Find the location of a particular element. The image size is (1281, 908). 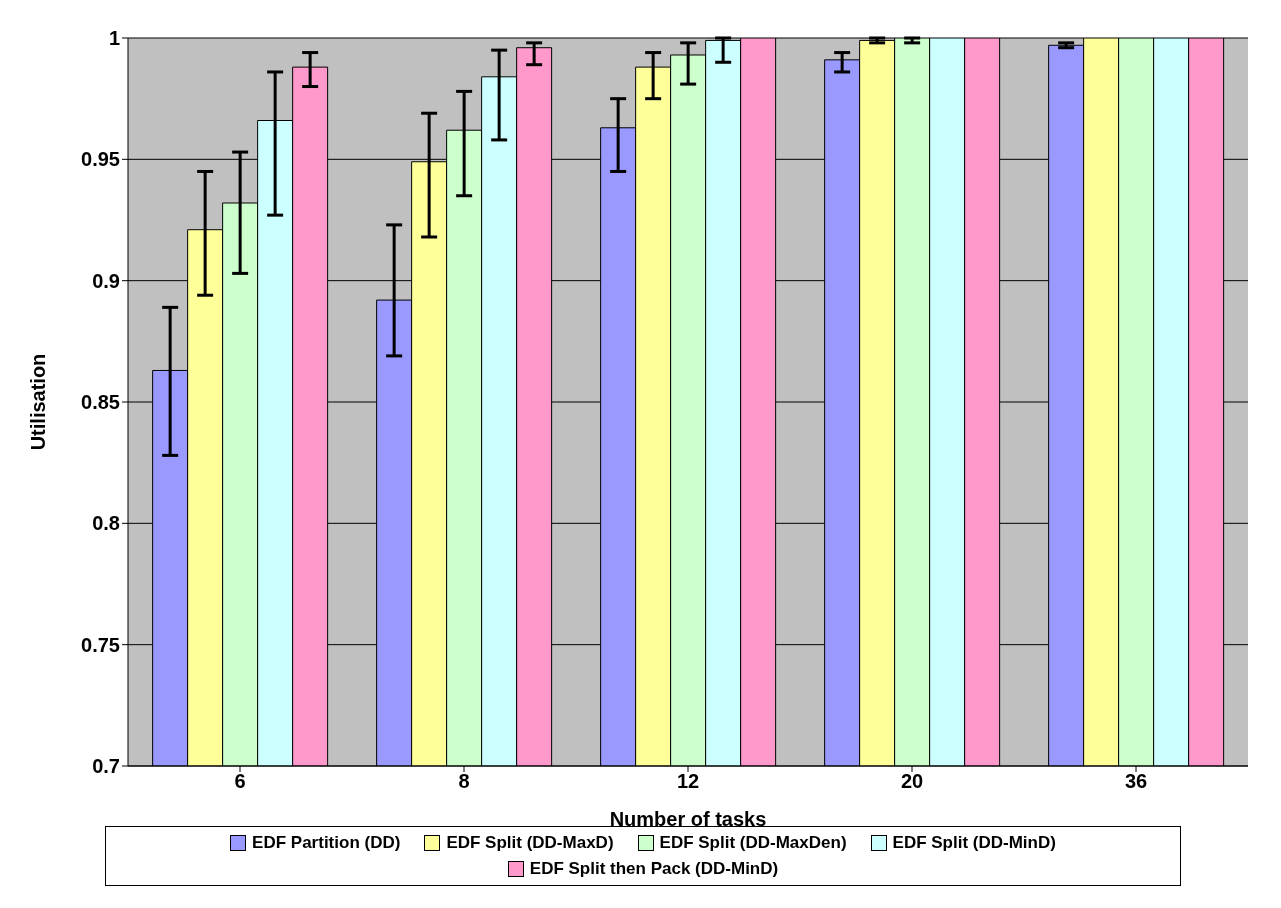

legend-label: EDF Split then Pack (DD-MinD) is located at coordinates (653, 869).